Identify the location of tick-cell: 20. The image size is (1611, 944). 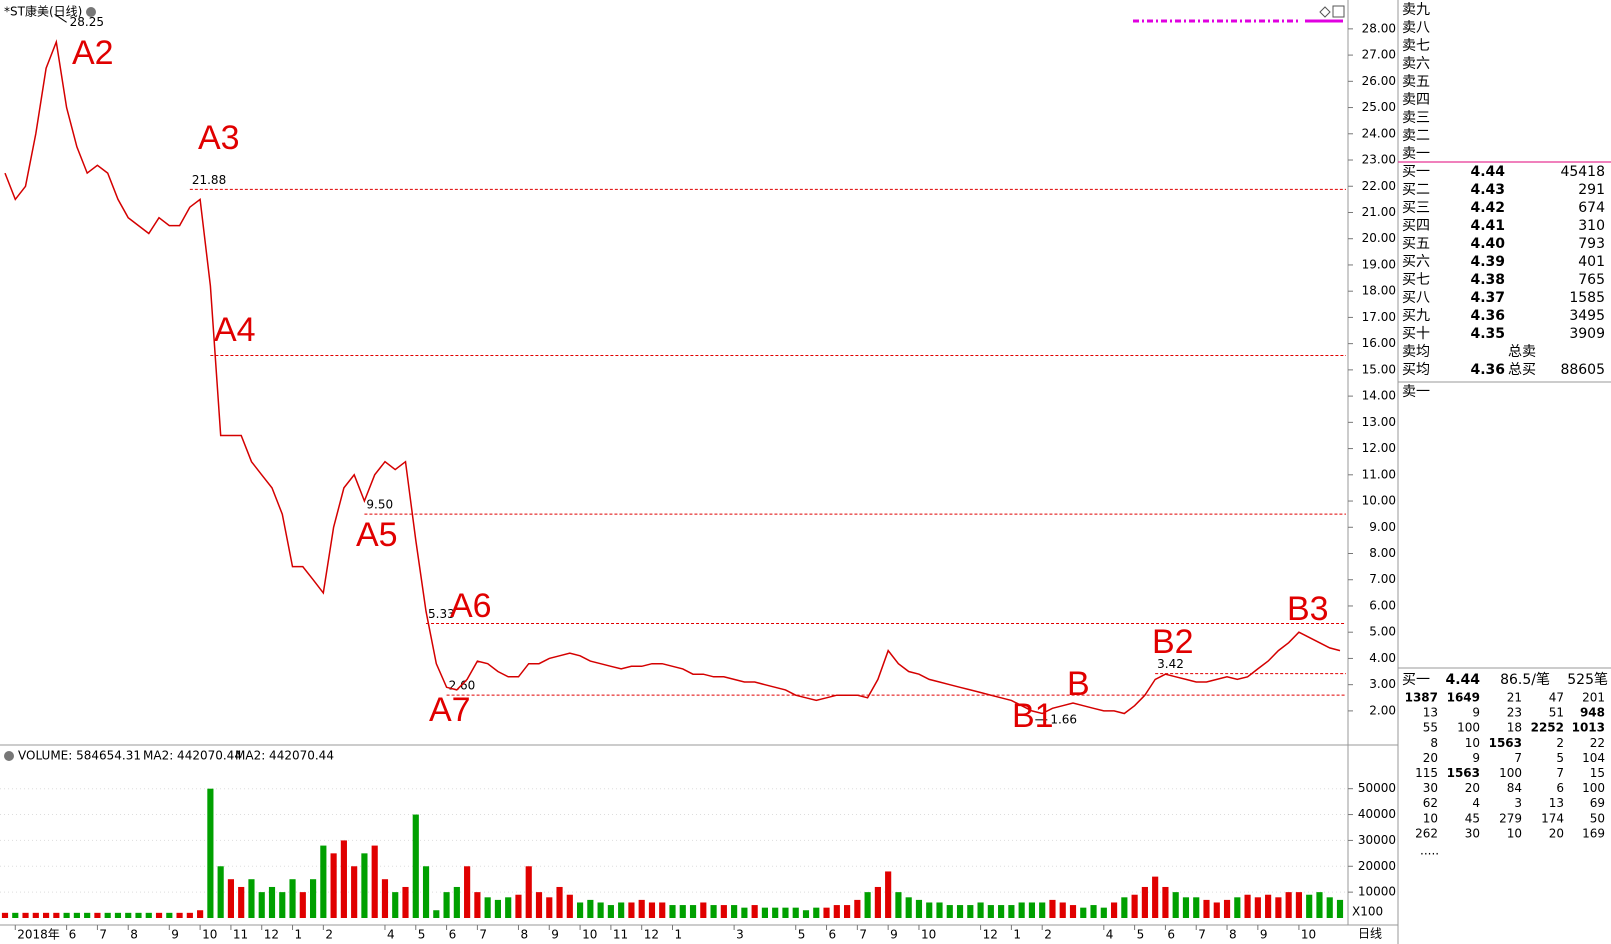
(1556, 833).